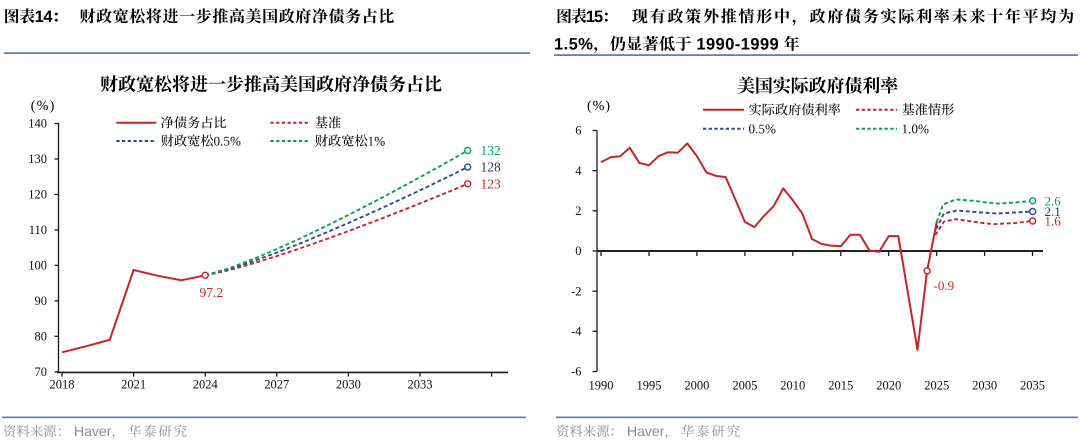 This screenshot has width=1080, height=443. Describe the element at coordinates (840, 386) in the screenshot. I see `svg-text: 2015` at that location.